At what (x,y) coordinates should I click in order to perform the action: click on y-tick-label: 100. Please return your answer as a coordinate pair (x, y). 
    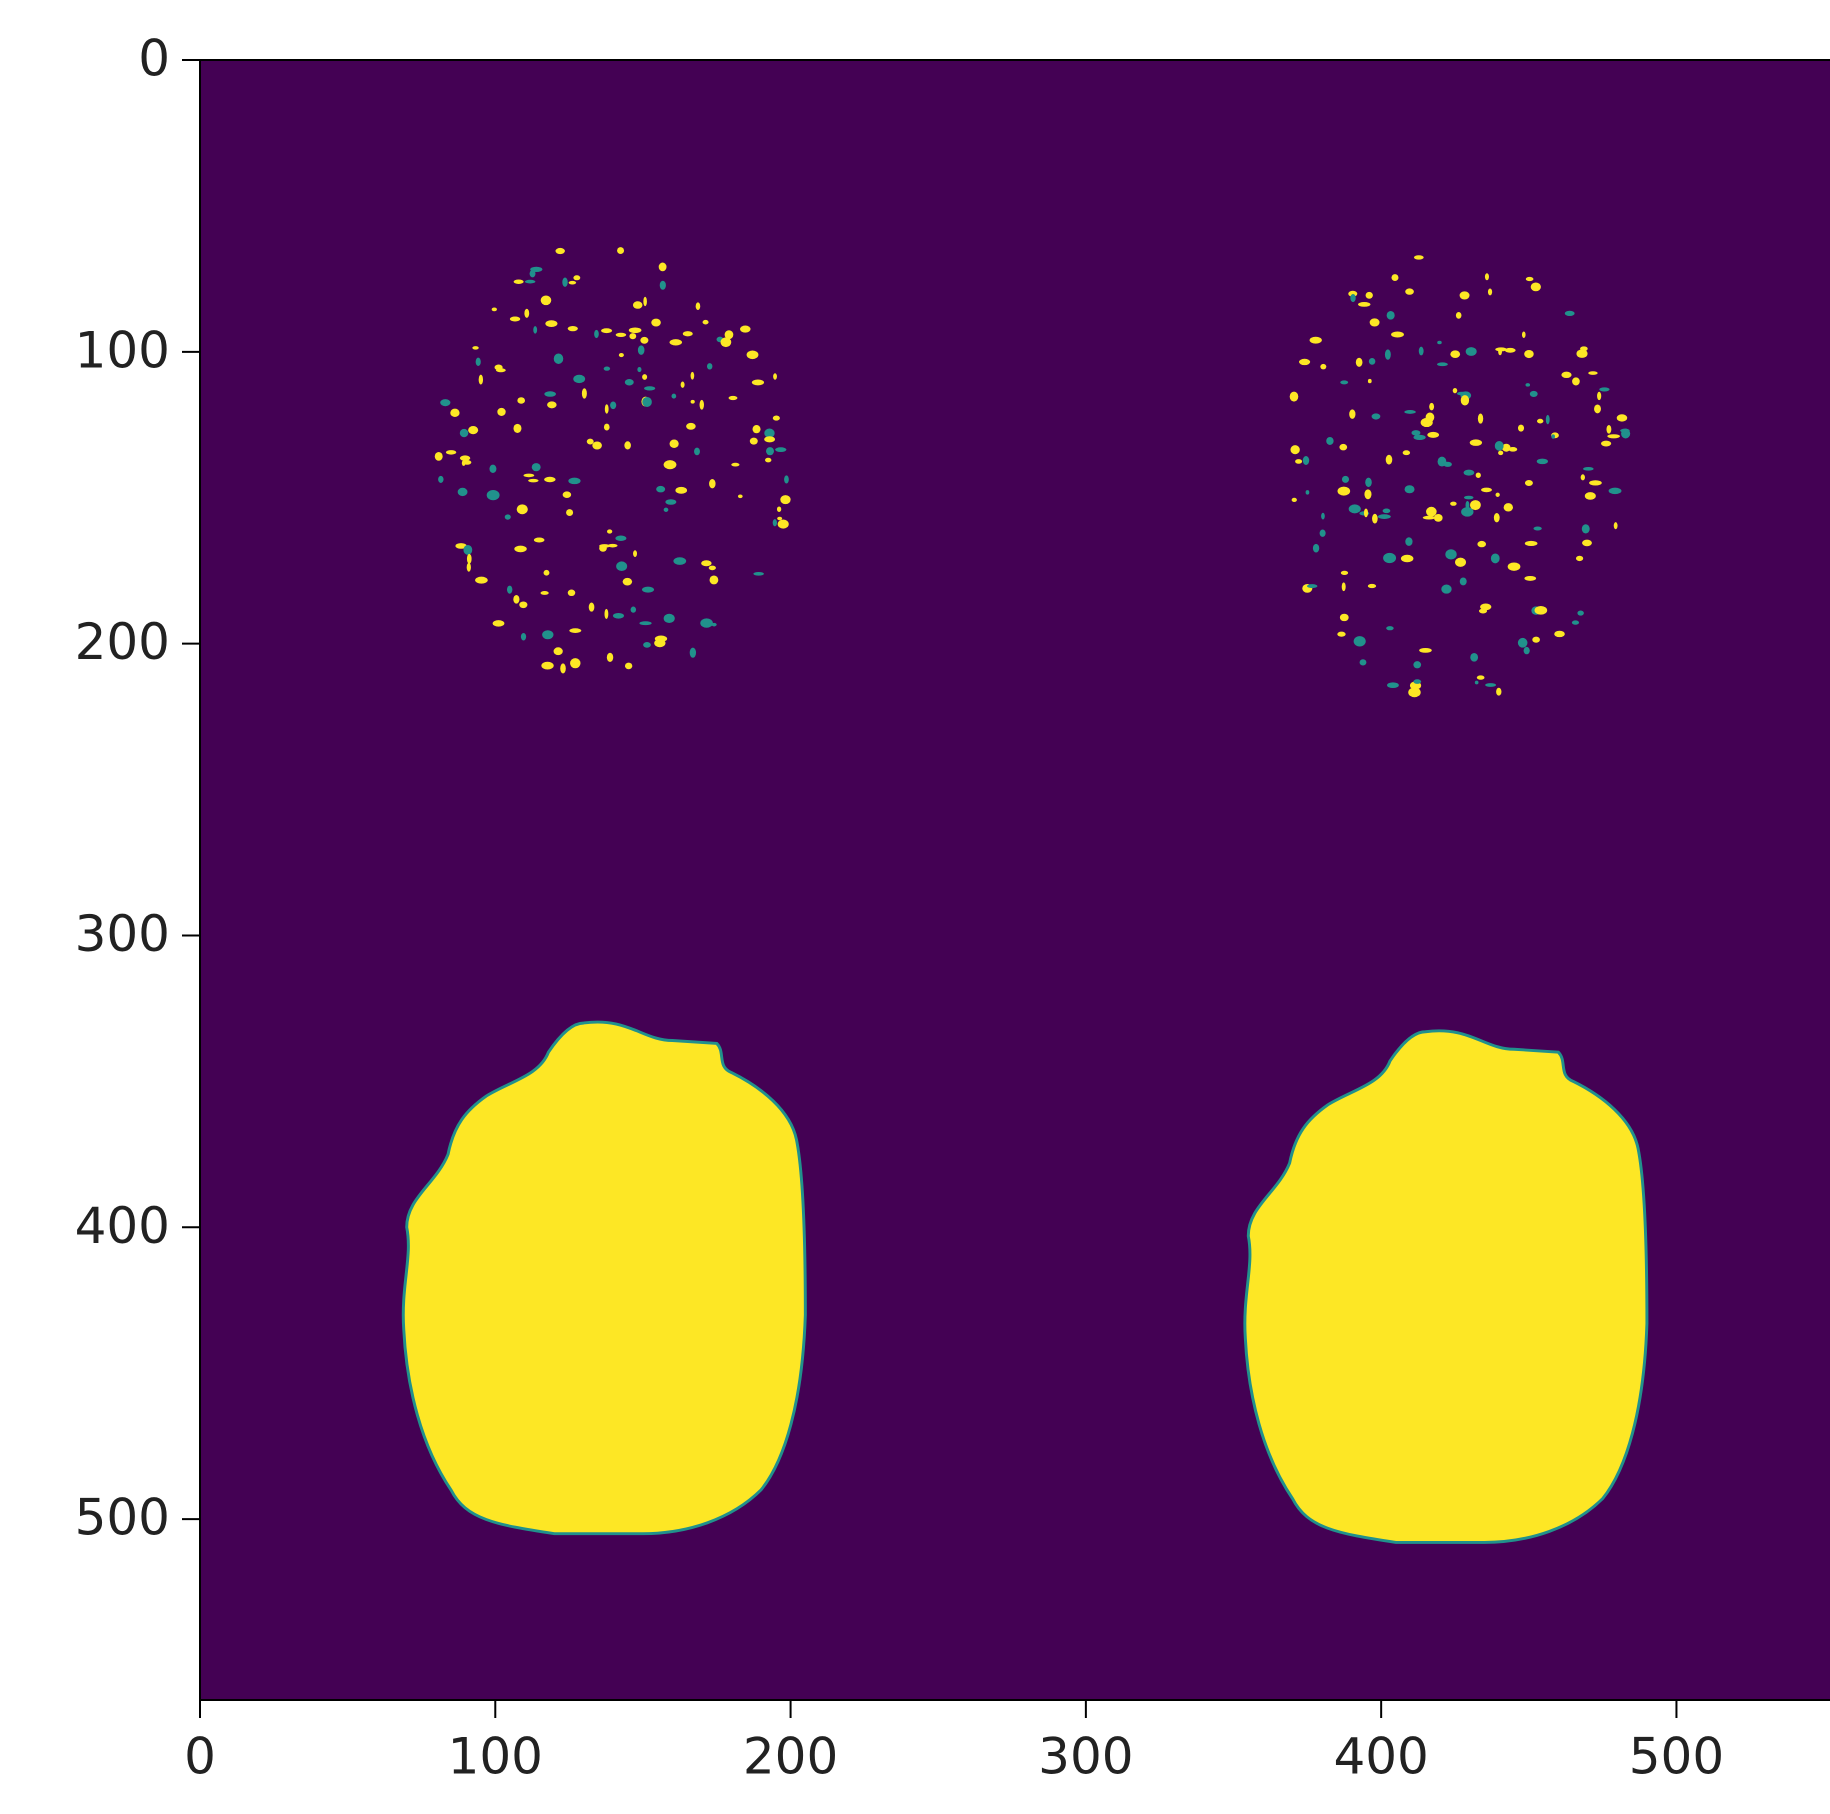
    Looking at the image, I should click on (122, 350).